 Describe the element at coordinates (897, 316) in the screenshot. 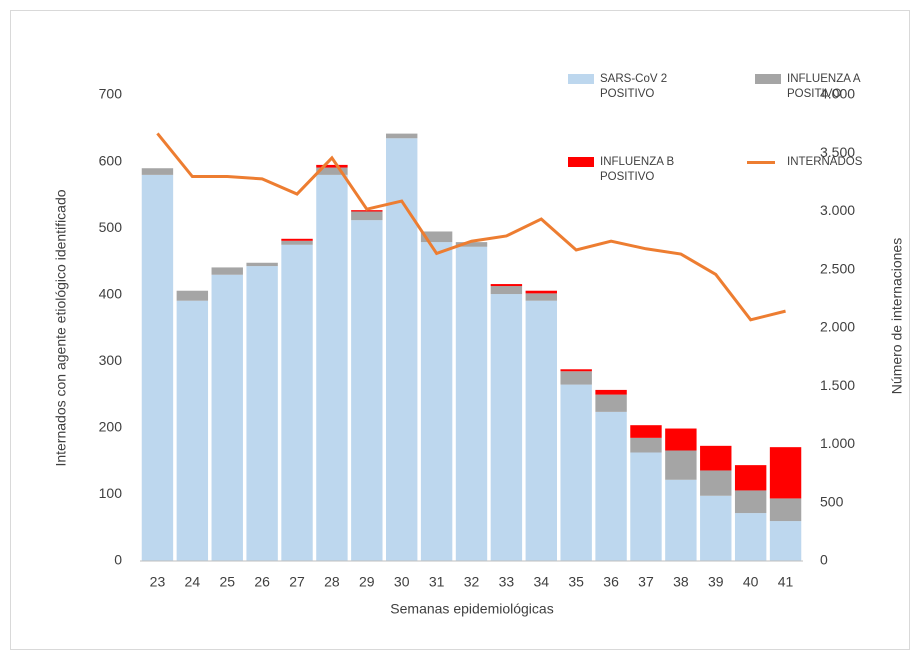

I see `y2-axis-title: Número de internaciones` at that location.